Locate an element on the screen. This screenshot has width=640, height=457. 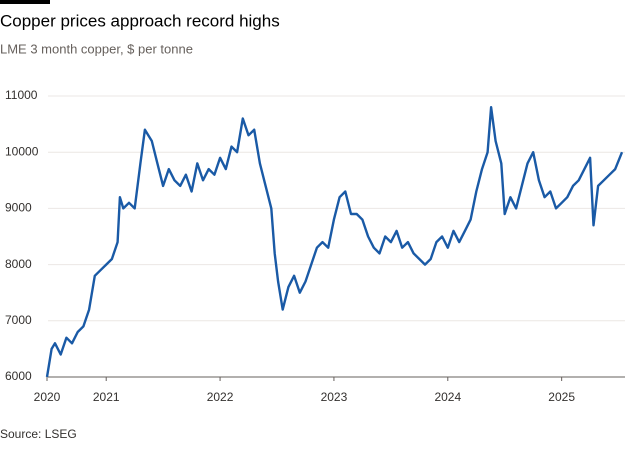
x-tick-label: 2021 is located at coordinates (106, 397).